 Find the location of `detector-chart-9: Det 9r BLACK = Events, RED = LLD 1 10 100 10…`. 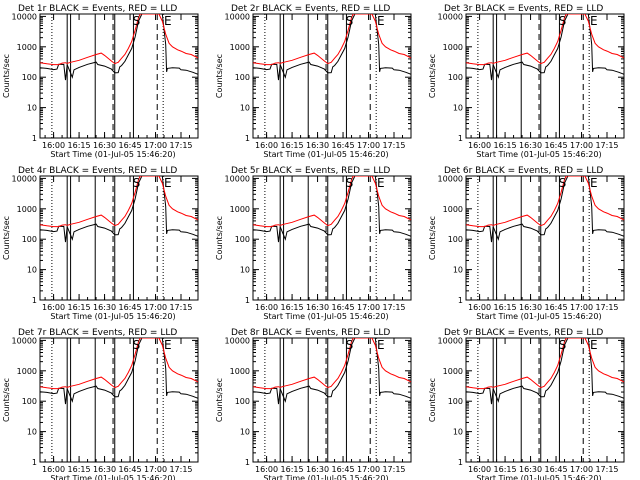

detector-chart-9: Det 9r BLACK = Events, RED = LLD 1 10 100 10… is located at coordinates (526, 404).